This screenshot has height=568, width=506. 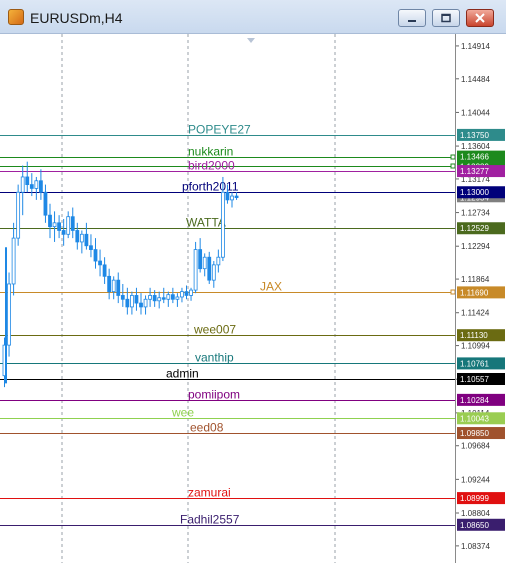 What do you see at coordinates (214, 330) in the screenshot?
I see `hline-label: wee007` at bounding box center [214, 330].